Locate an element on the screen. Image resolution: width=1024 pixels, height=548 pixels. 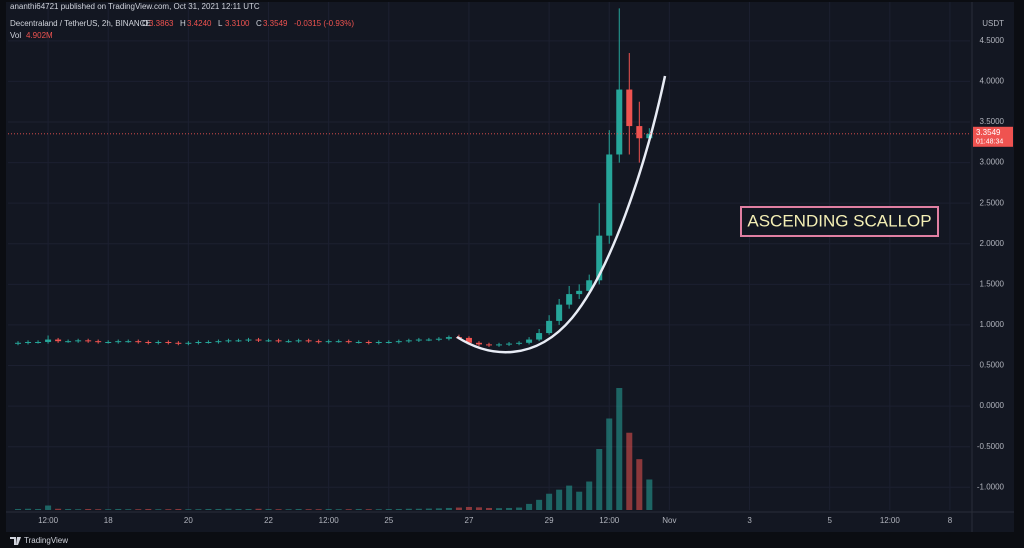
annotation: ASCENDING SCALLOP is located at coordinates (839, 220).